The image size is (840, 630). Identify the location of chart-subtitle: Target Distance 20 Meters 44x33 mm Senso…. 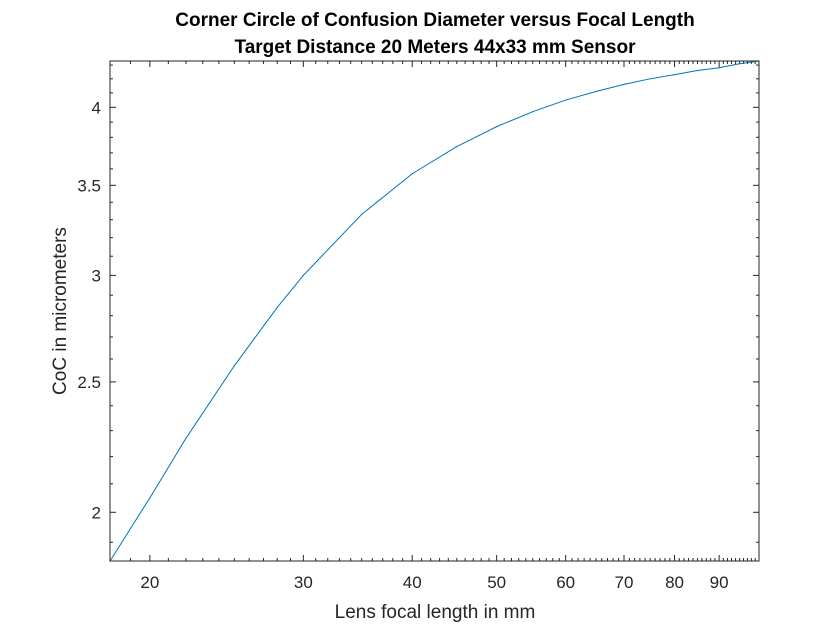
(436, 47).